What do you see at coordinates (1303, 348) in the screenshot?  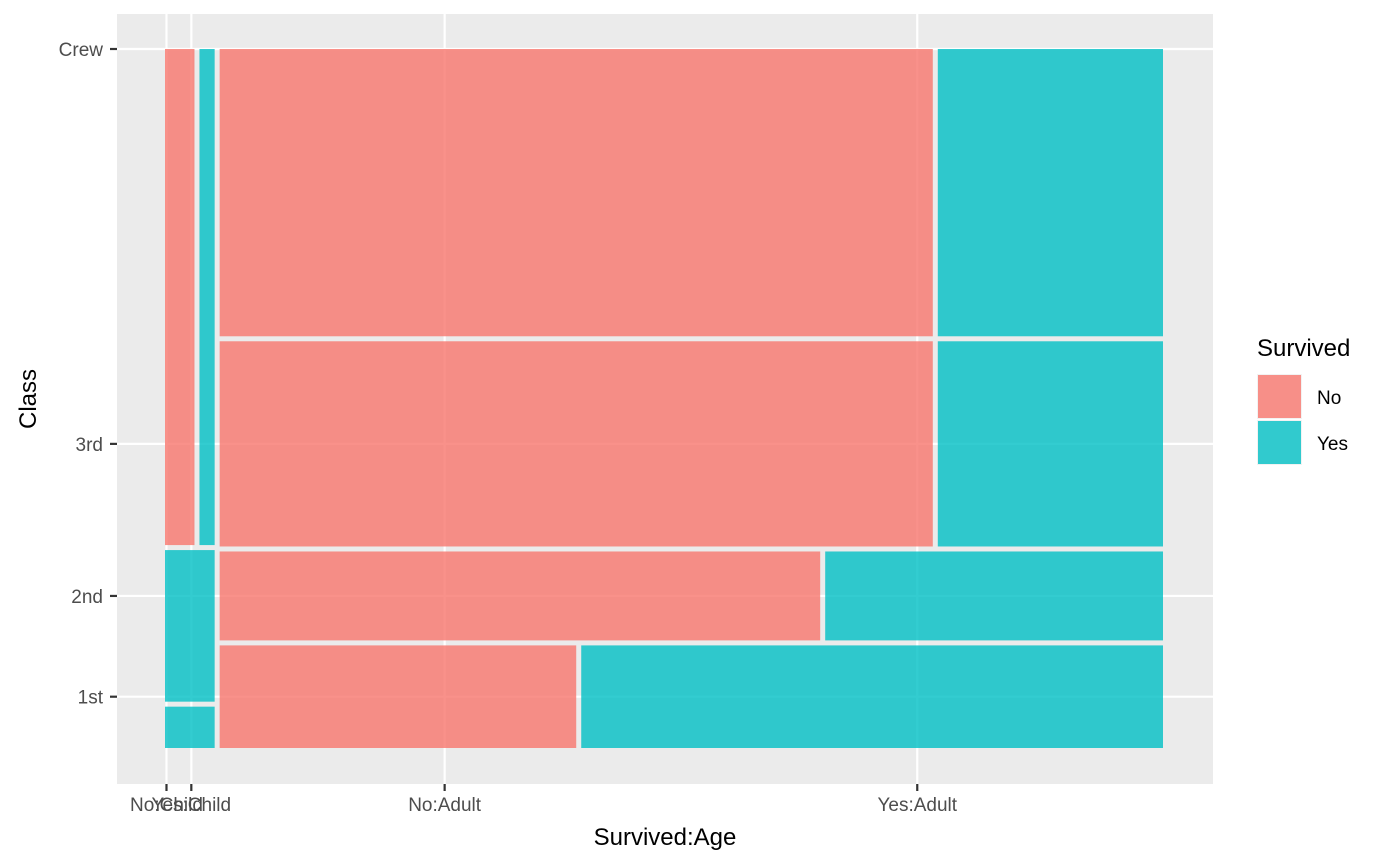 I see `legend-title: Survived` at bounding box center [1303, 348].